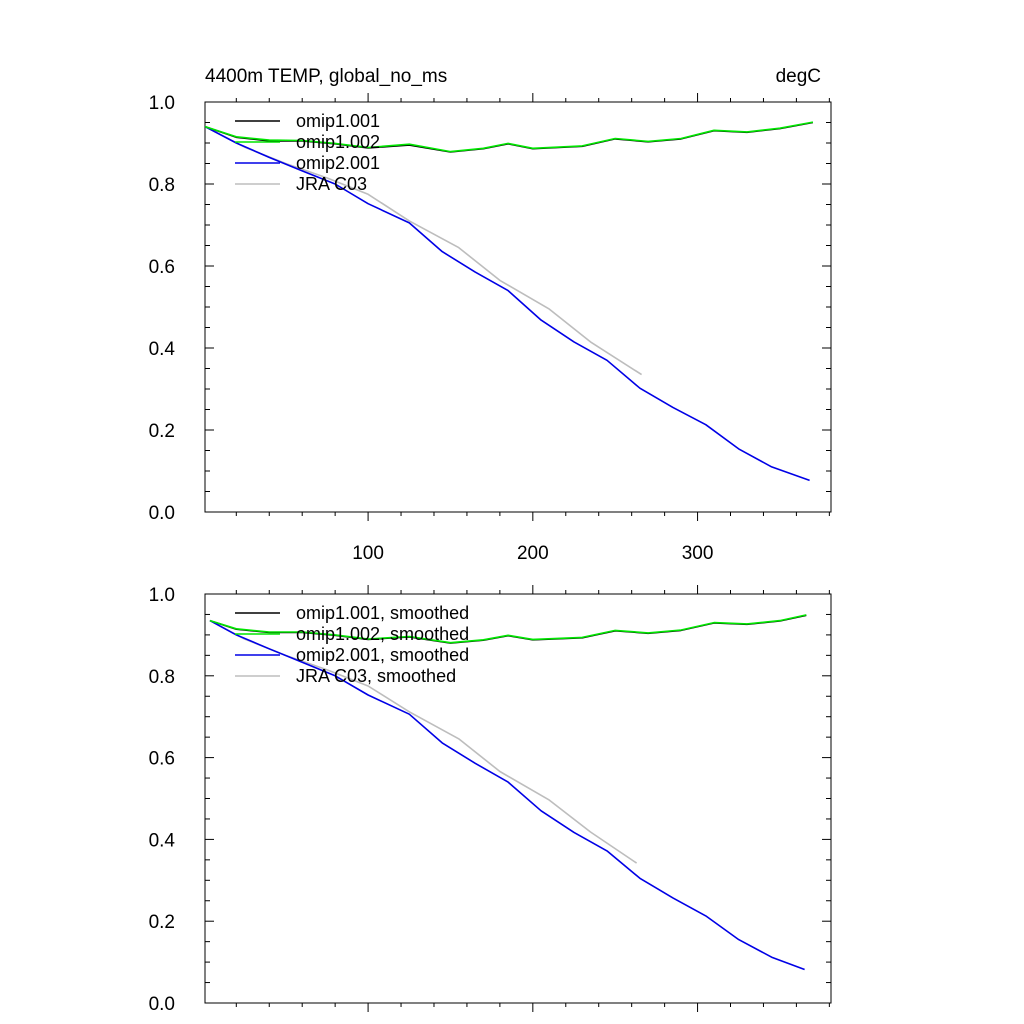 The image size is (1024, 1024). What do you see at coordinates (331, 184) in the screenshot?
I see `legend-label: JRA C03` at bounding box center [331, 184].